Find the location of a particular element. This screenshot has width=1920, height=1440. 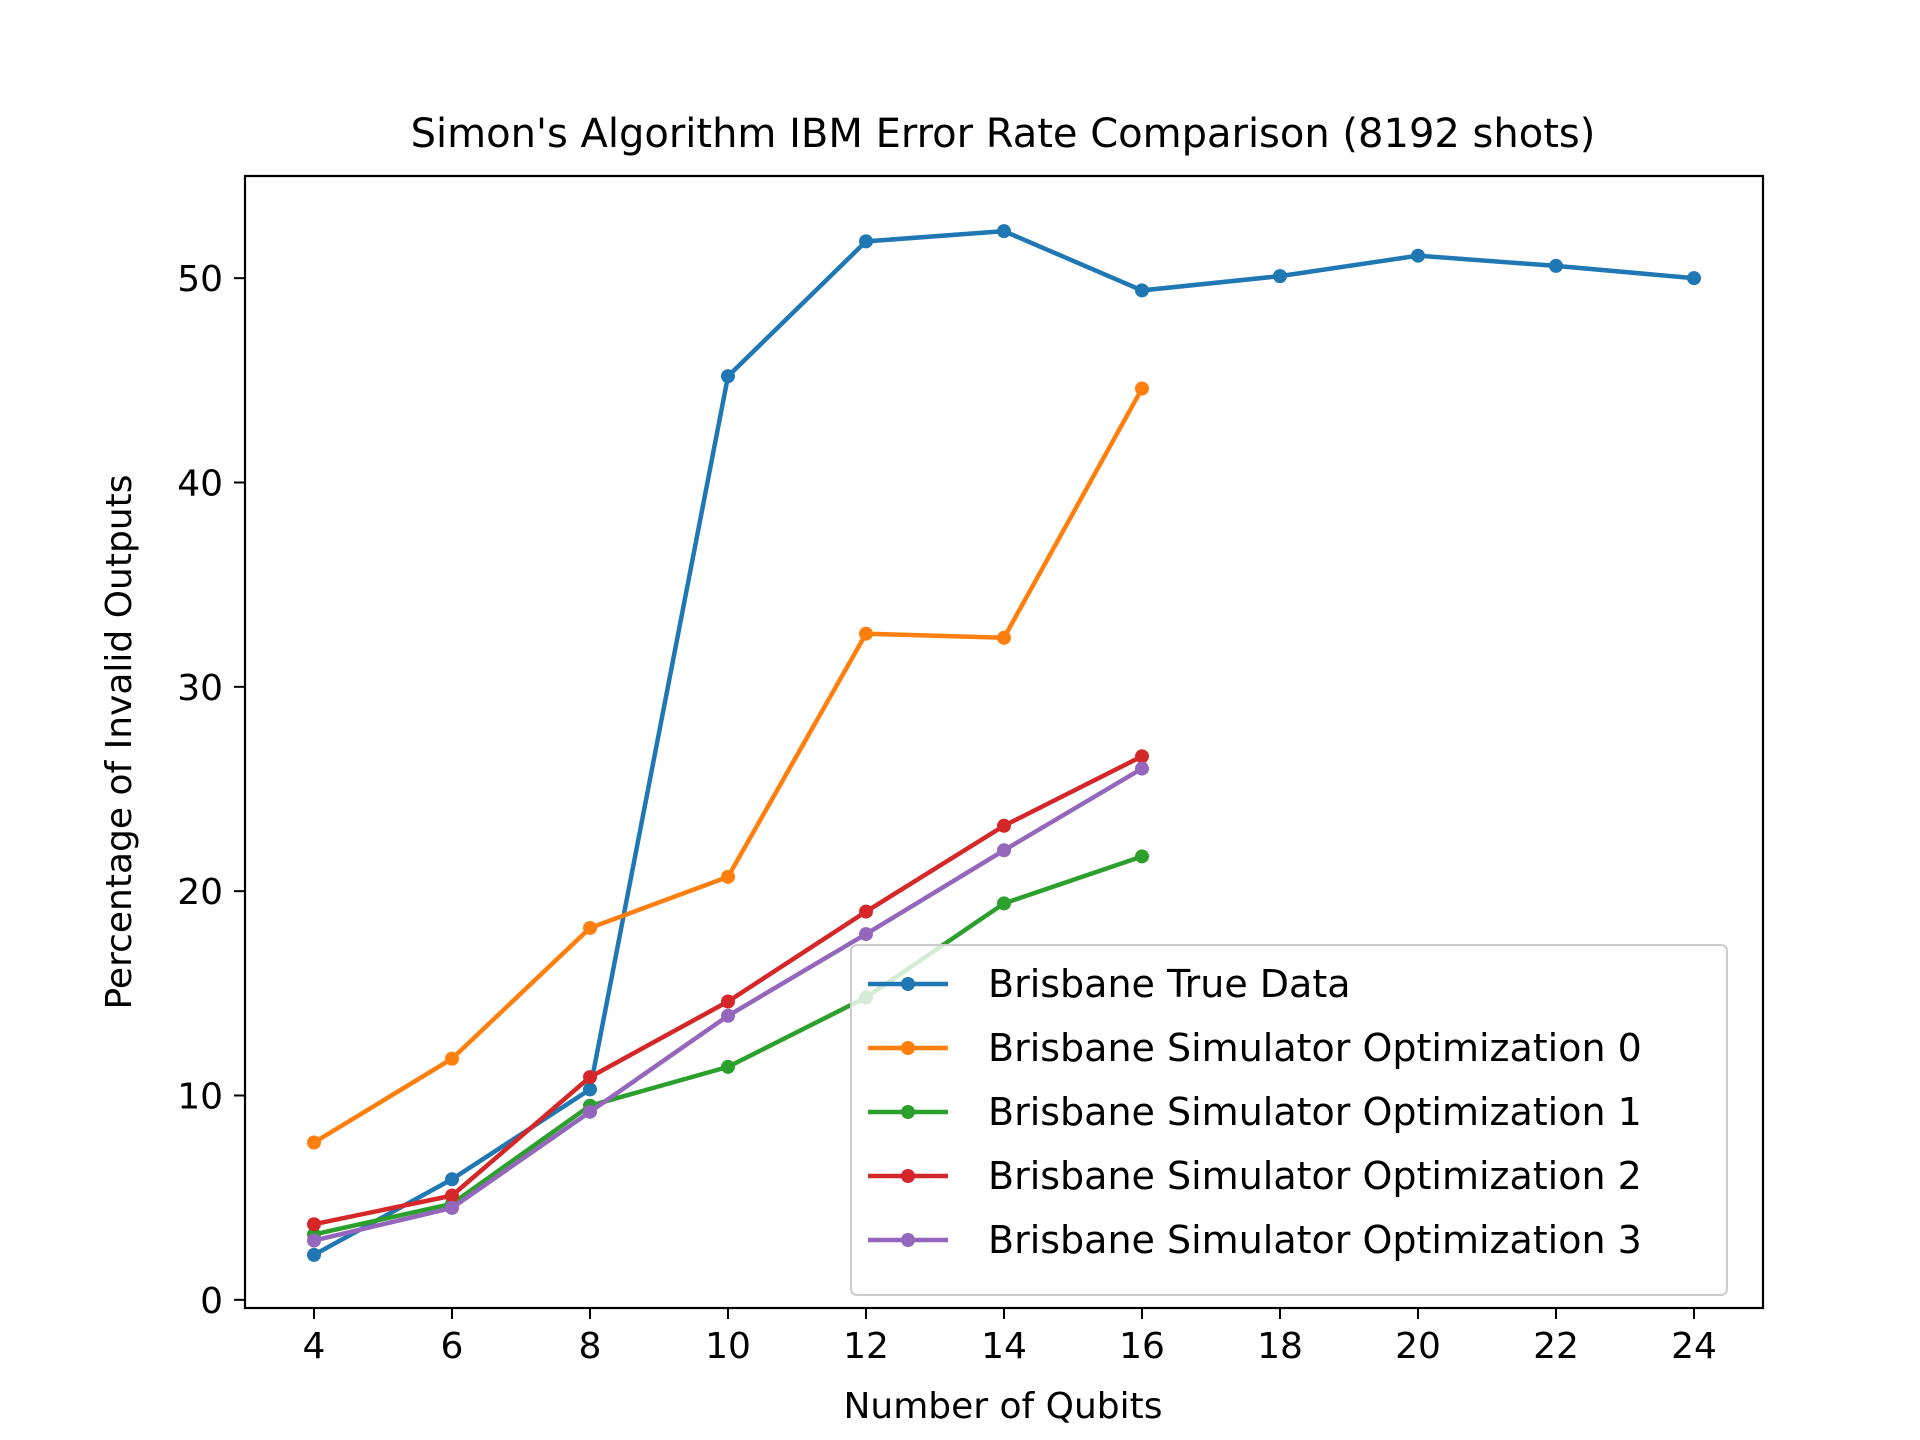

data-point-s4-x16 is located at coordinates (1142, 756).